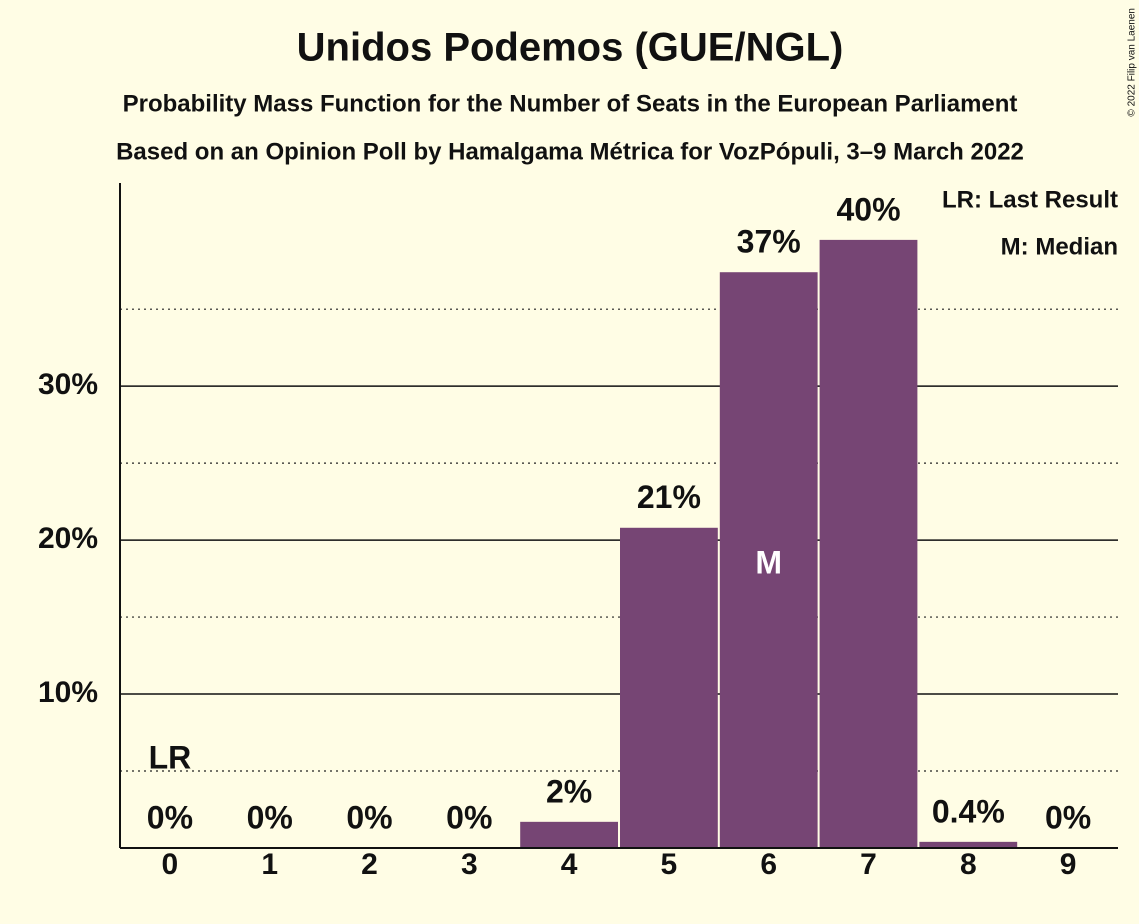 The width and height of the screenshot is (1139, 924). What do you see at coordinates (1068, 864) in the screenshot?
I see `x-tick-label: 9` at bounding box center [1068, 864].